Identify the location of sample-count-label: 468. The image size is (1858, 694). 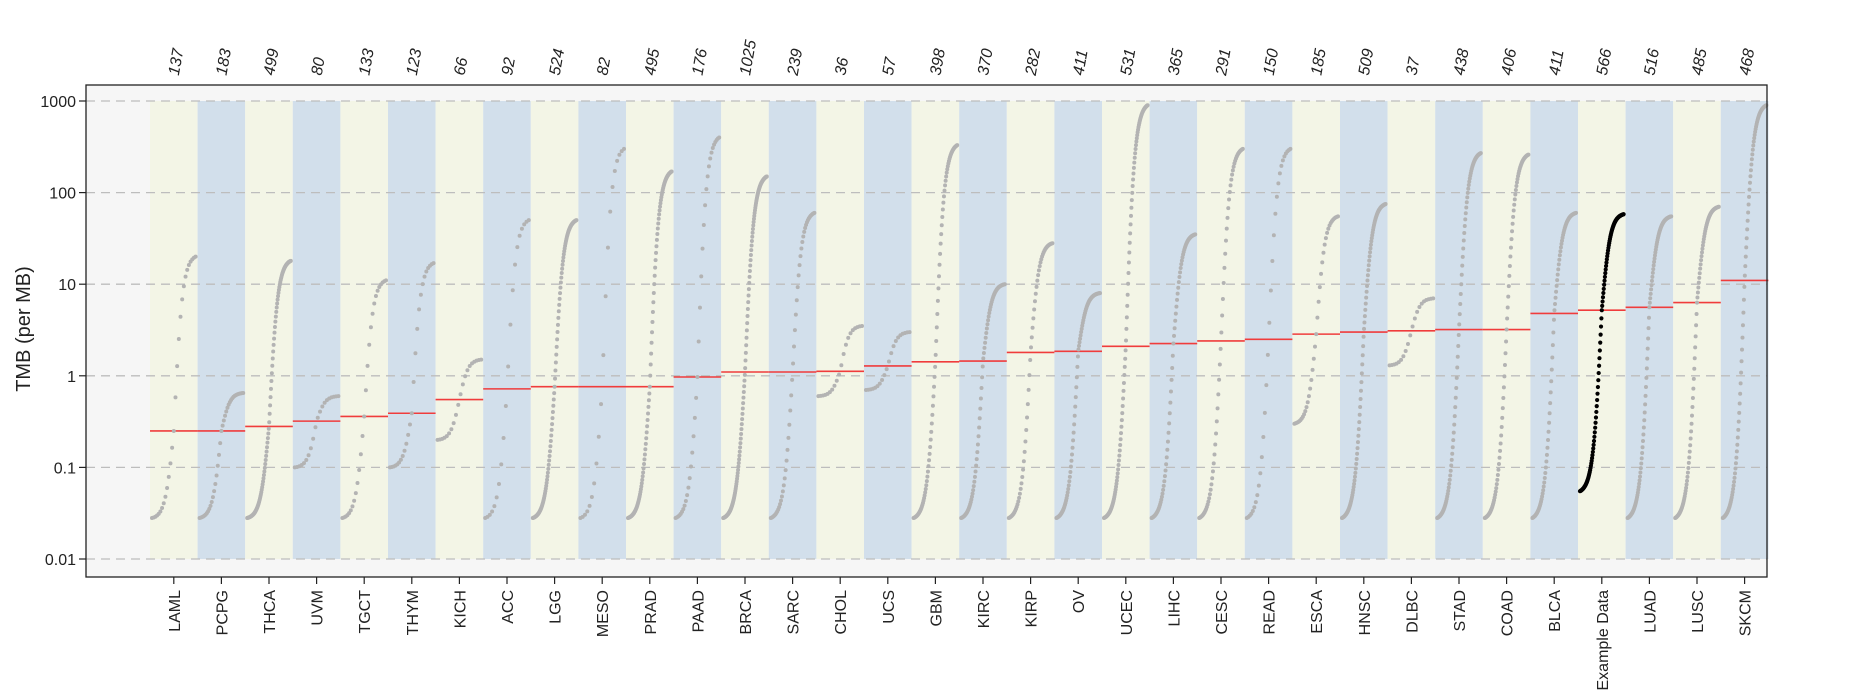
(1747, 61).